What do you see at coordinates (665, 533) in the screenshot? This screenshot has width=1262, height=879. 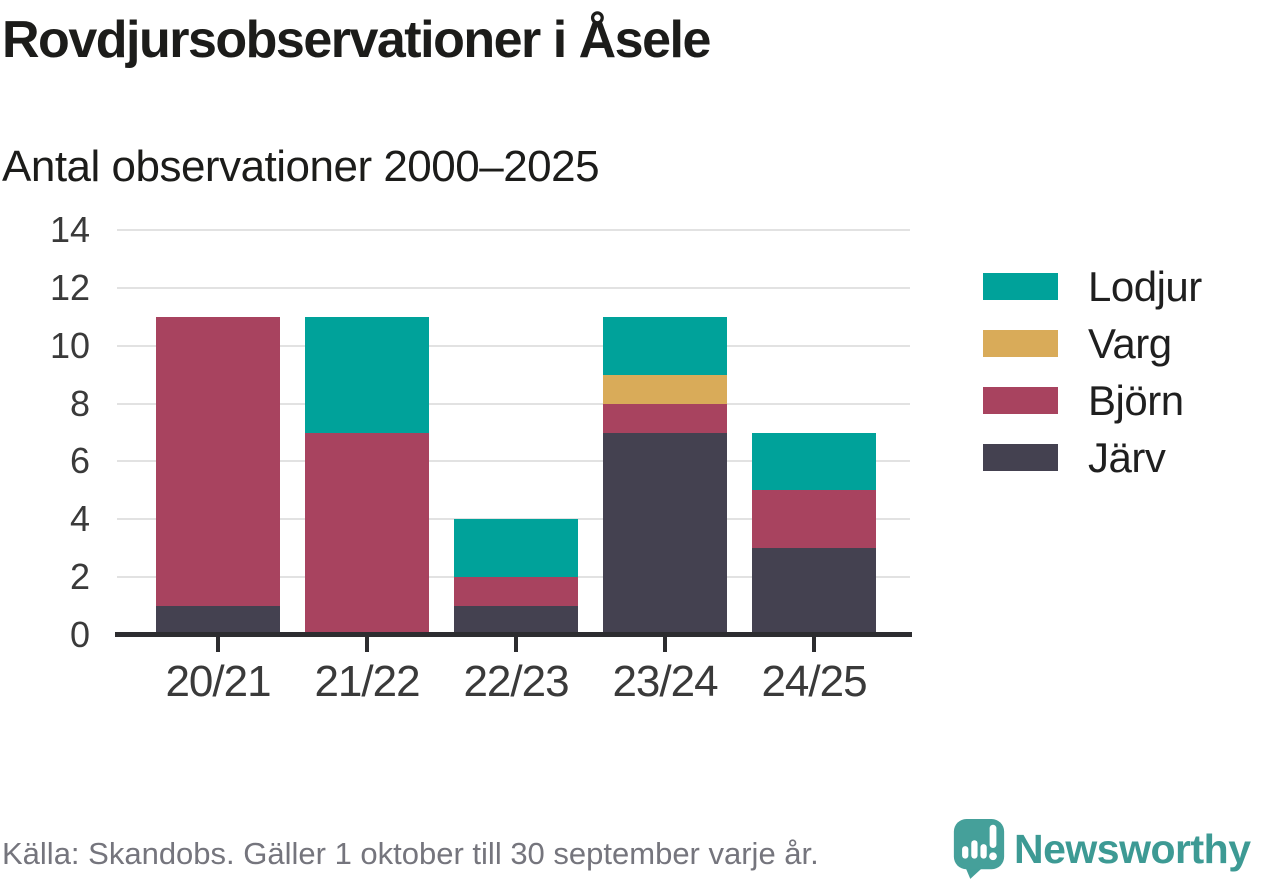 I see `bar-segment-järv-23-24` at bounding box center [665, 533].